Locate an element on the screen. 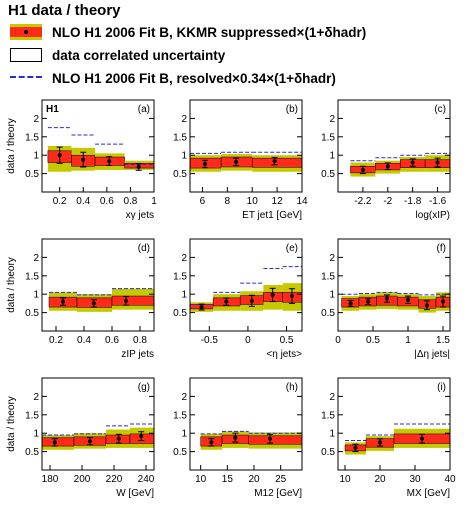 The height and width of the screenshot is (511, 474). panel-label: (c) is located at coordinates (440, 109).